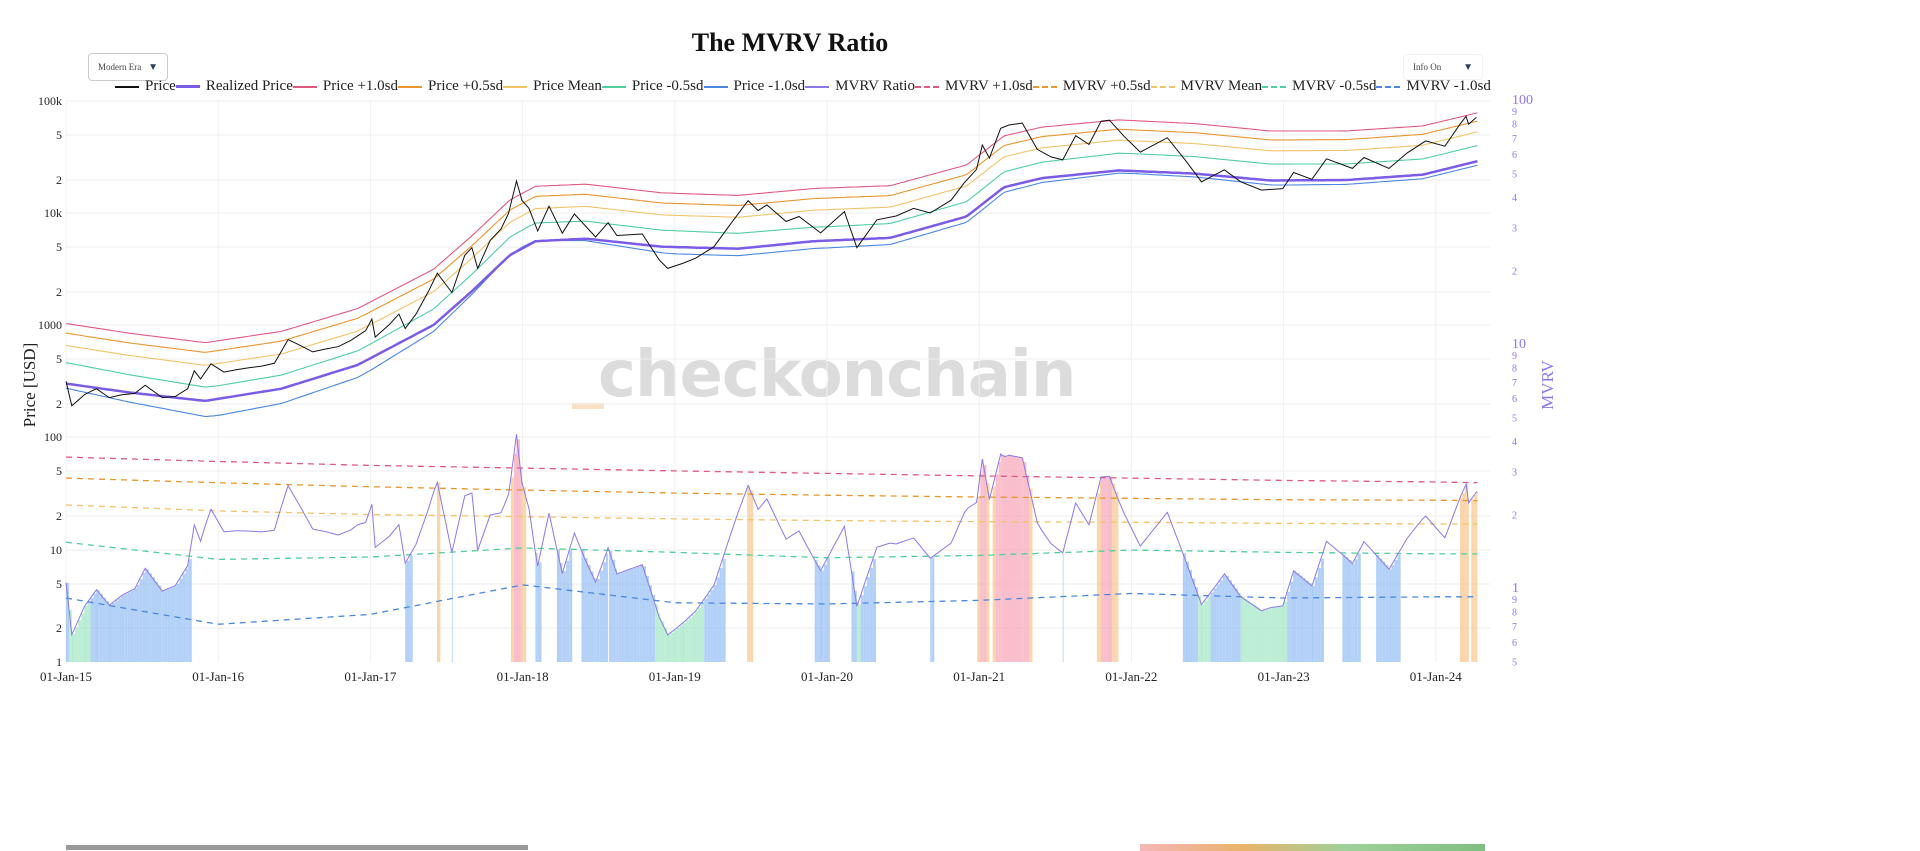 This screenshot has width=1920, height=851. Describe the element at coordinates (1091, 86) in the screenshot. I see `legend-item: MVRV +0.5sd` at that location.